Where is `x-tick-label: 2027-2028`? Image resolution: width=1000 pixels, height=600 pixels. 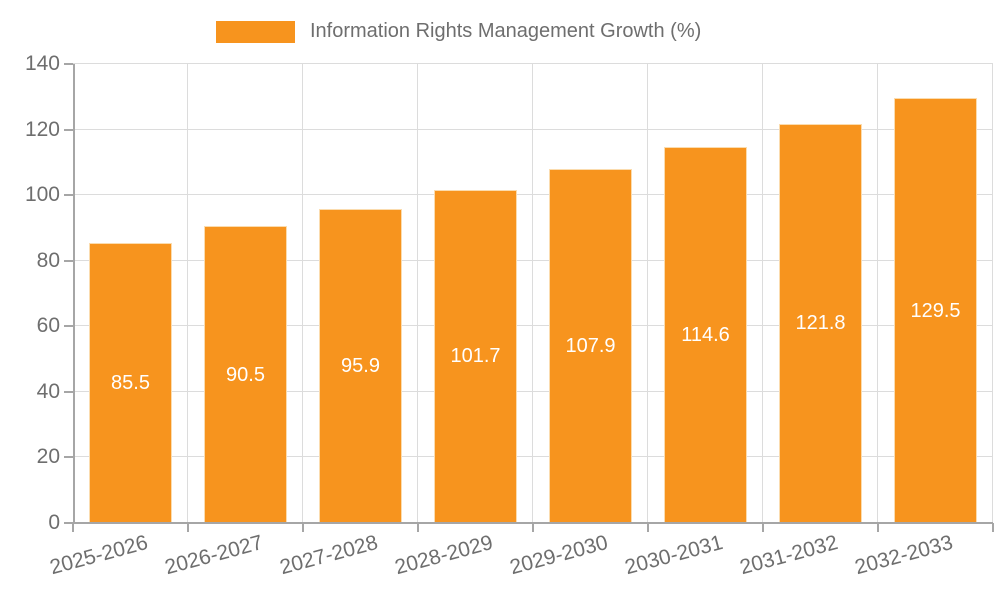 x-tick-label: 2027-2028 is located at coordinates (329, 555).